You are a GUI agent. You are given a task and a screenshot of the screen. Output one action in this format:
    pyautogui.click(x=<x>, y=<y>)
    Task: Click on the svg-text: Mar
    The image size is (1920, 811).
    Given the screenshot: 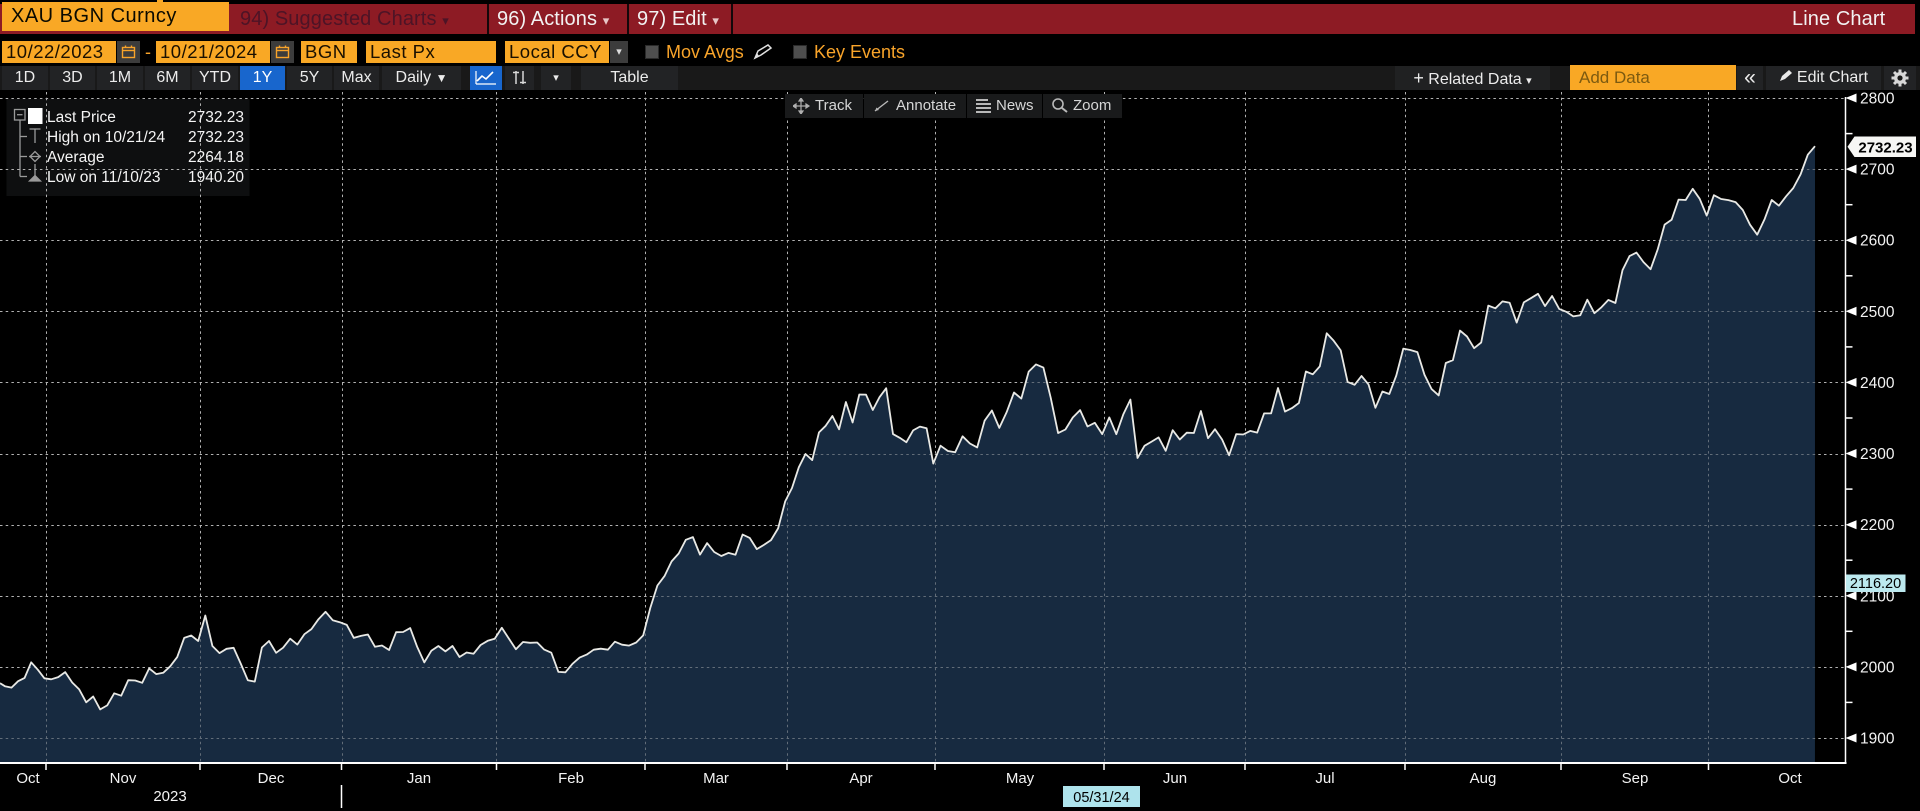 What is the action you would take?
    pyautogui.click(x=716, y=778)
    